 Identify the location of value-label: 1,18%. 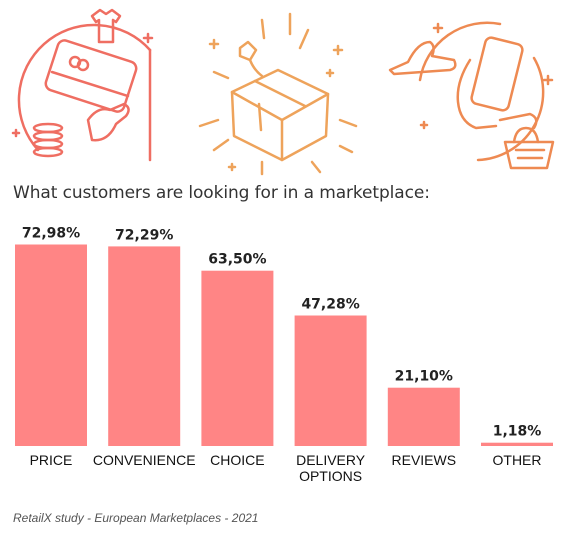
(517, 432).